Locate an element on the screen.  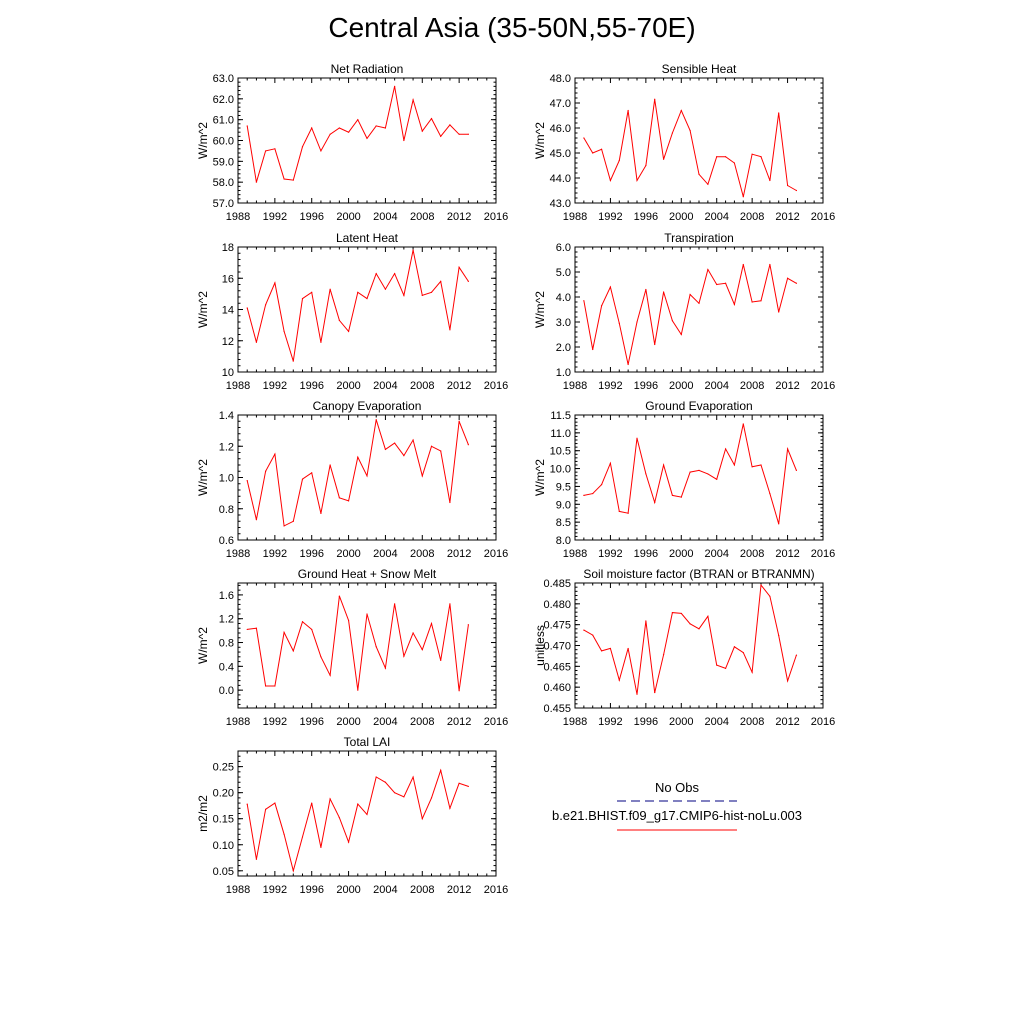
panel-title: Ground Heat + Snow Melt is located at coordinates (367, 574).